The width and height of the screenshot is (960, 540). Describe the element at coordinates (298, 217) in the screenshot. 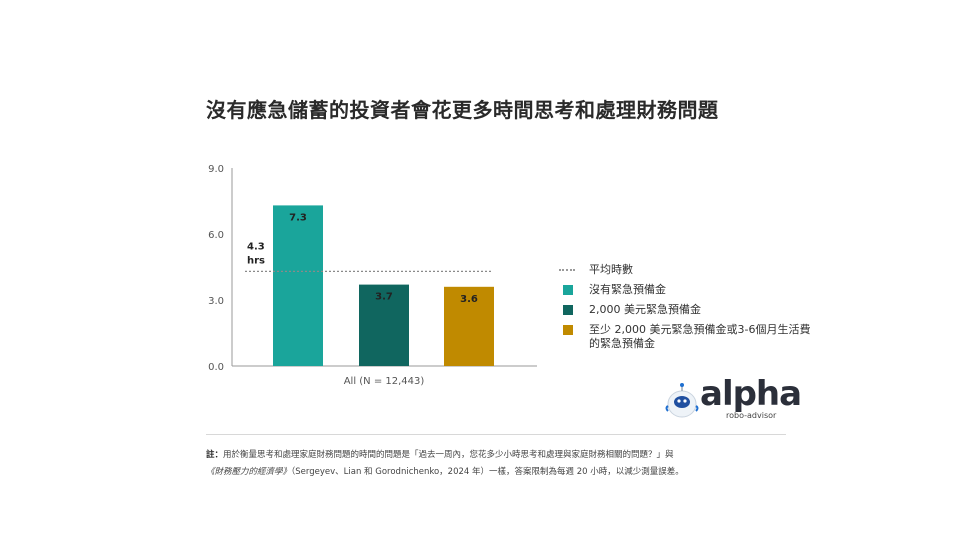

I see `bar-data-label: 7.3` at that location.